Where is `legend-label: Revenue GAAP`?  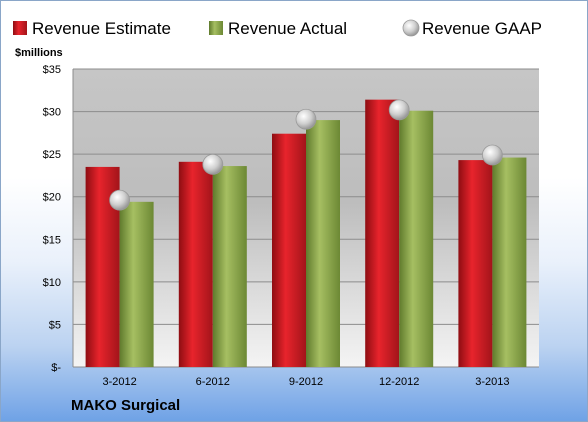
legend-label: Revenue GAAP is located at coordinates (482, 28).